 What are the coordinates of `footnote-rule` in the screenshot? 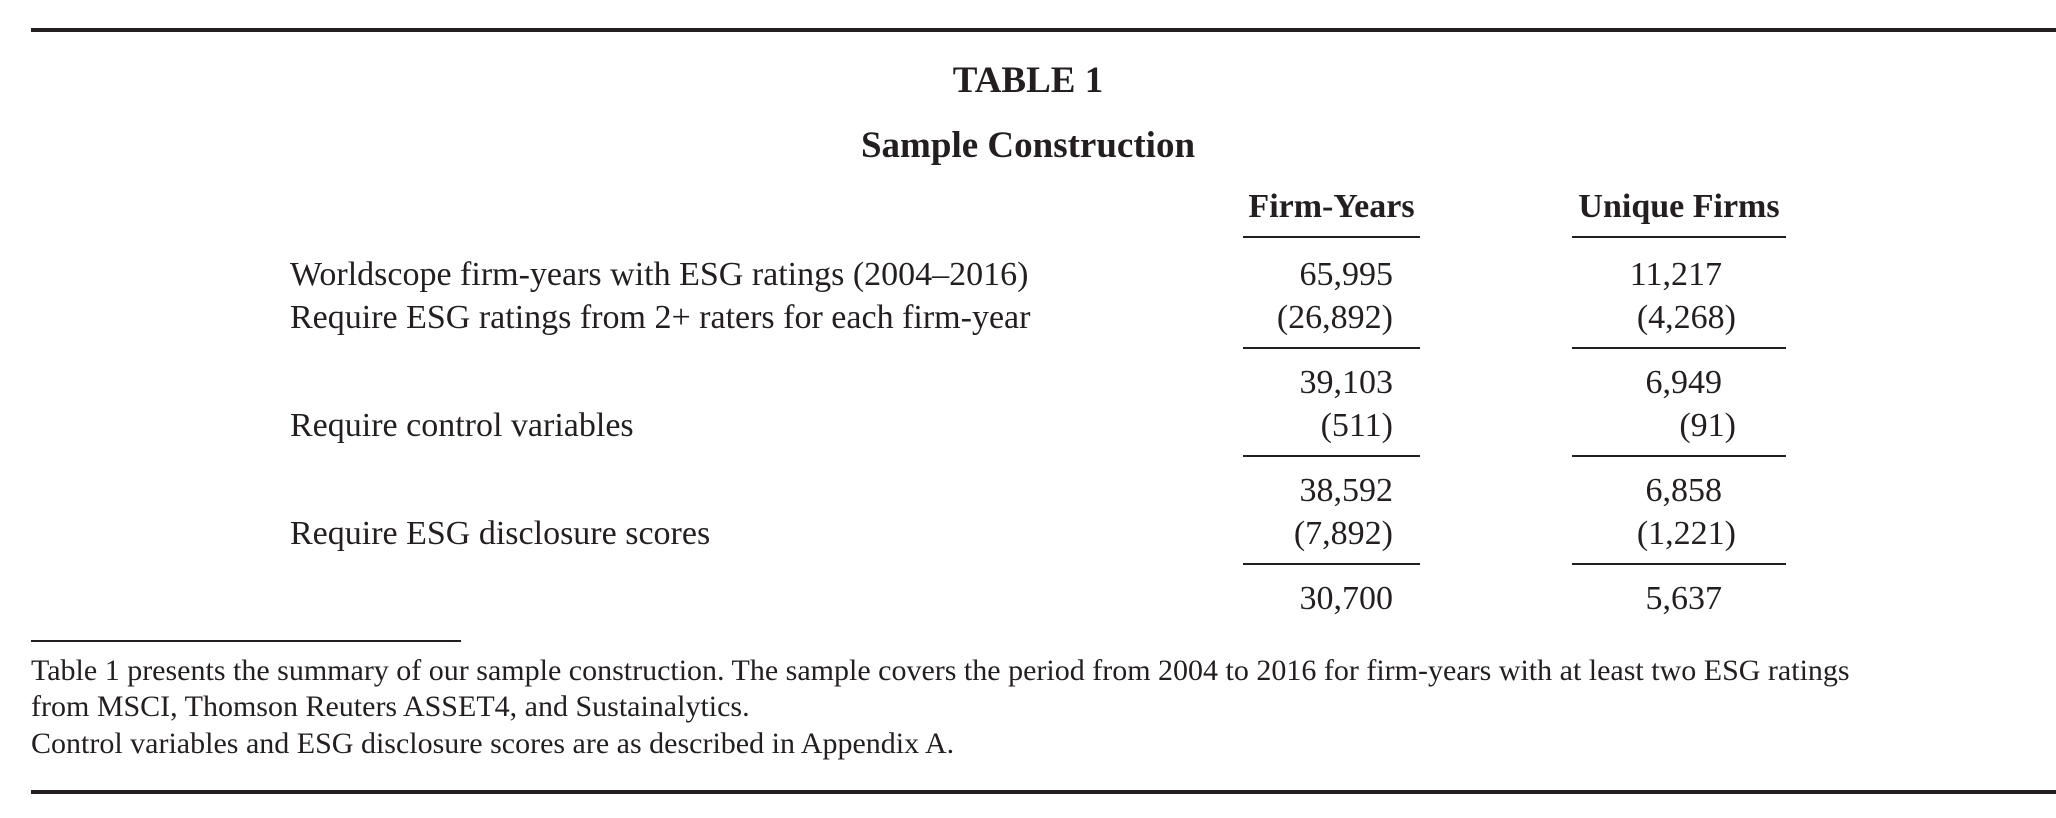 It's located at (246, 641).